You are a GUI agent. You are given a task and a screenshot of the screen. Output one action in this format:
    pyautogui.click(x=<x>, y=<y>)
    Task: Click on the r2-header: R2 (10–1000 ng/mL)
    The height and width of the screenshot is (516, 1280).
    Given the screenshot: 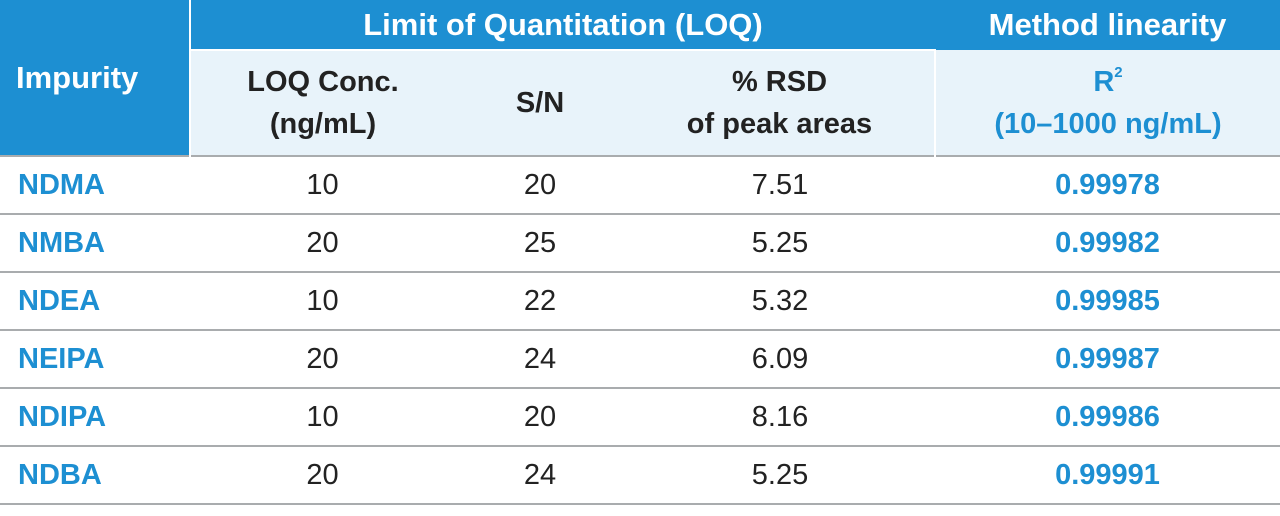 What is the action you would take?
    pyautogui.click(x=1107, y=103)
    